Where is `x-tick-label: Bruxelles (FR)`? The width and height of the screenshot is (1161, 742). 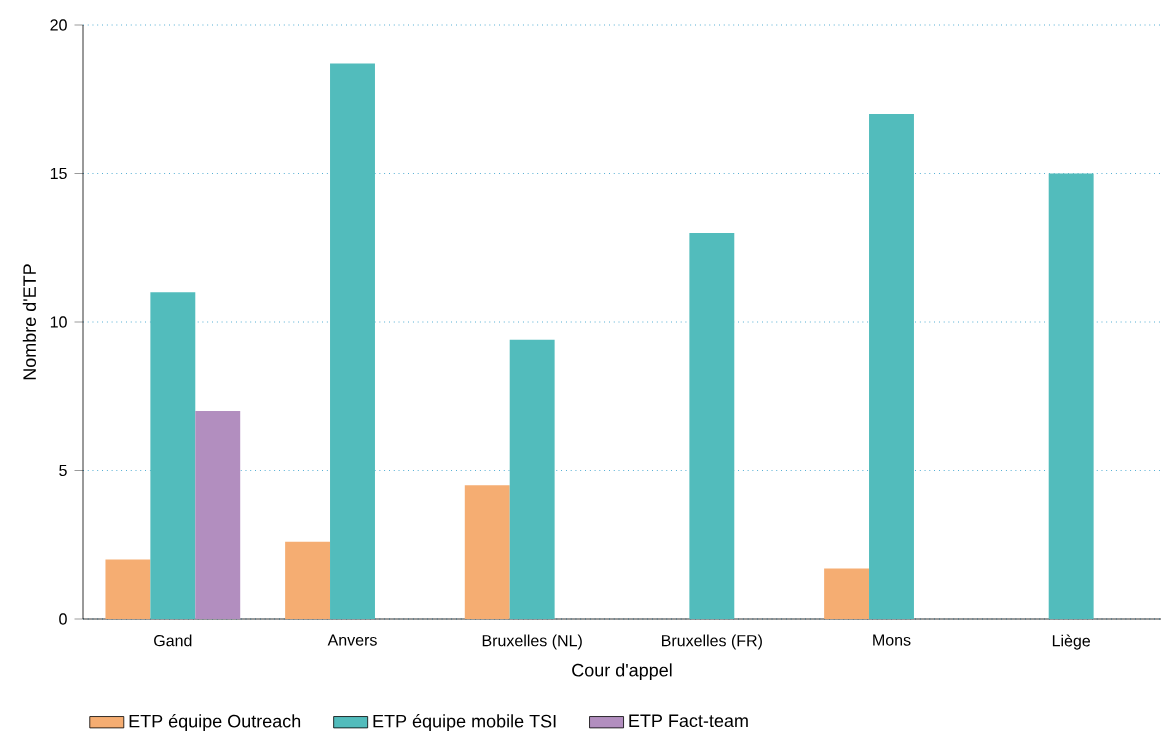
x-tick-label: Bruxelles (FR) is located at coordinates (712, 642).